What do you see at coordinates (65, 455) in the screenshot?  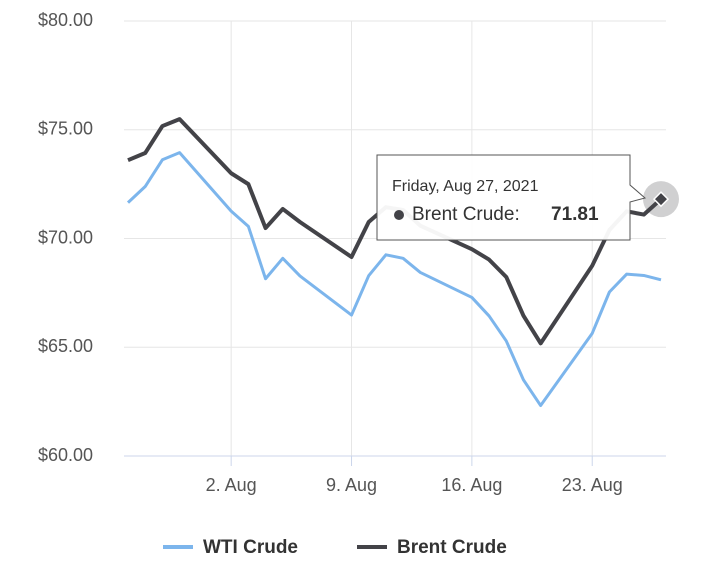 I see `y-tick-label: $60.00` at bounding box center [65, 455].